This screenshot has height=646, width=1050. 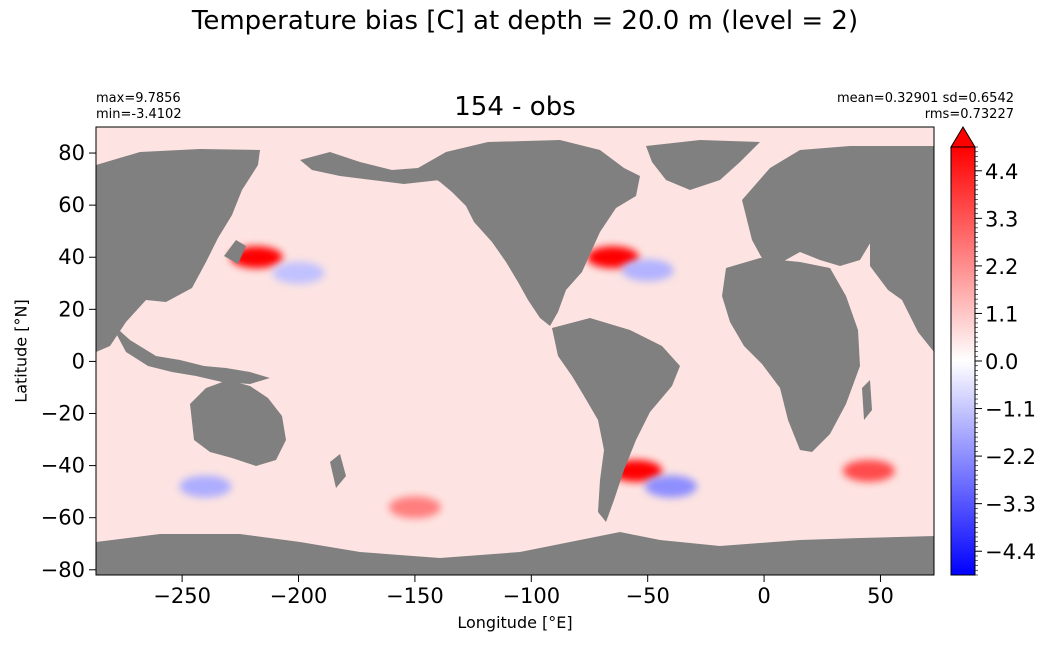 I want to click on colorbar-tick-label: 2.2, so click(x=1001, y=267).